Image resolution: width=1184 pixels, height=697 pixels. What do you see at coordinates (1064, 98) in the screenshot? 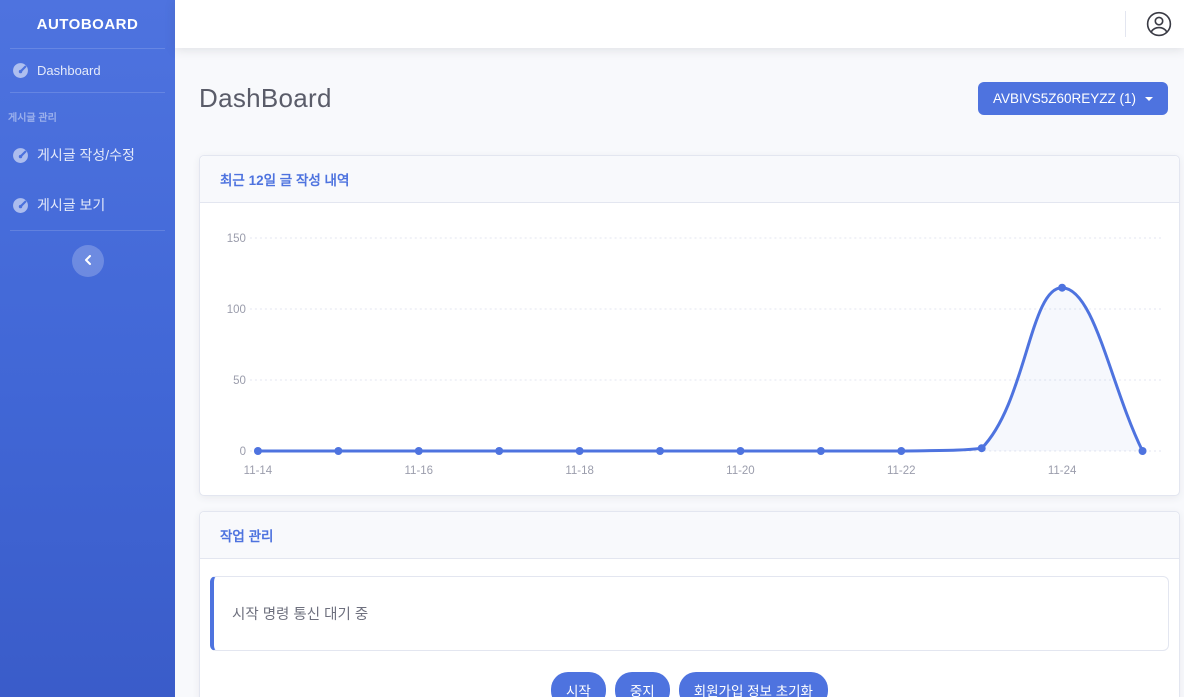
I see `account-dropdown-label: AVBIVS5Z60REYZZ (1)` at bounding box center [1064, 98].